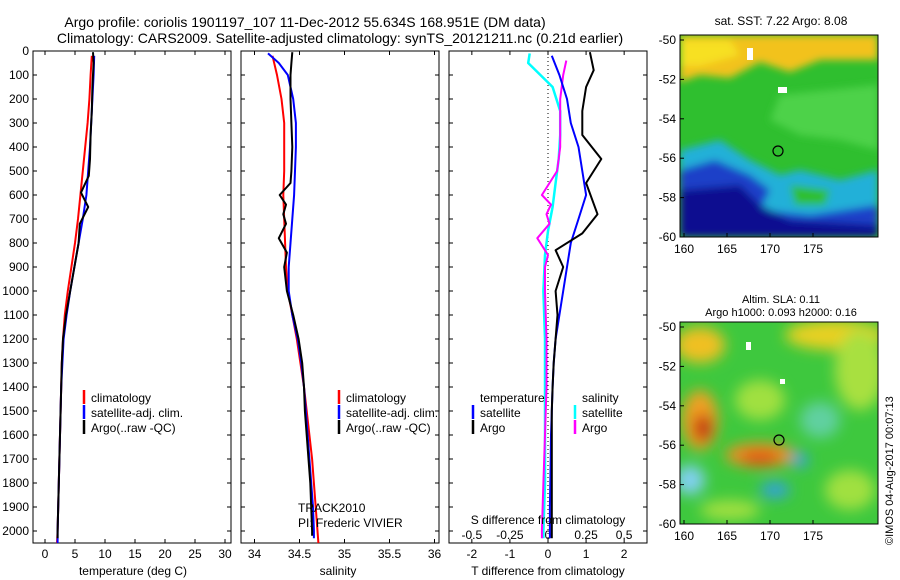  What do you see at coordinates (548, 554) in the screenshot?
I see `t-difference-tick-label: 0` at bounding box center [548, 554].